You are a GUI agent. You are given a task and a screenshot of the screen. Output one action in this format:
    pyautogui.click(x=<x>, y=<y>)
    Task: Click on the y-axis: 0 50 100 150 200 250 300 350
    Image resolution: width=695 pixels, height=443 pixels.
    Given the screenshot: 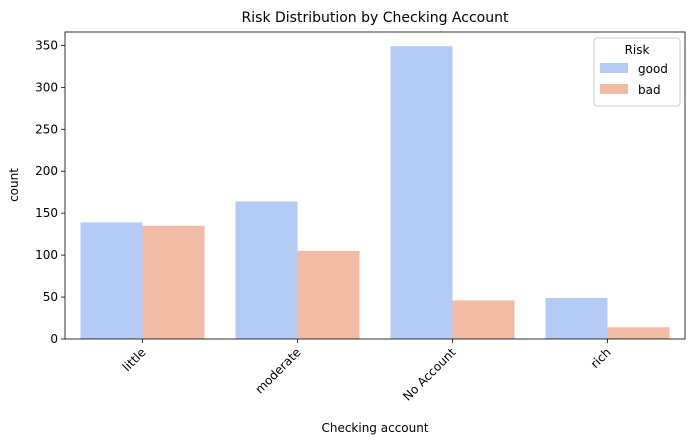 What is the action you would take?
    pyautogui.click(x=50, y=192)
    